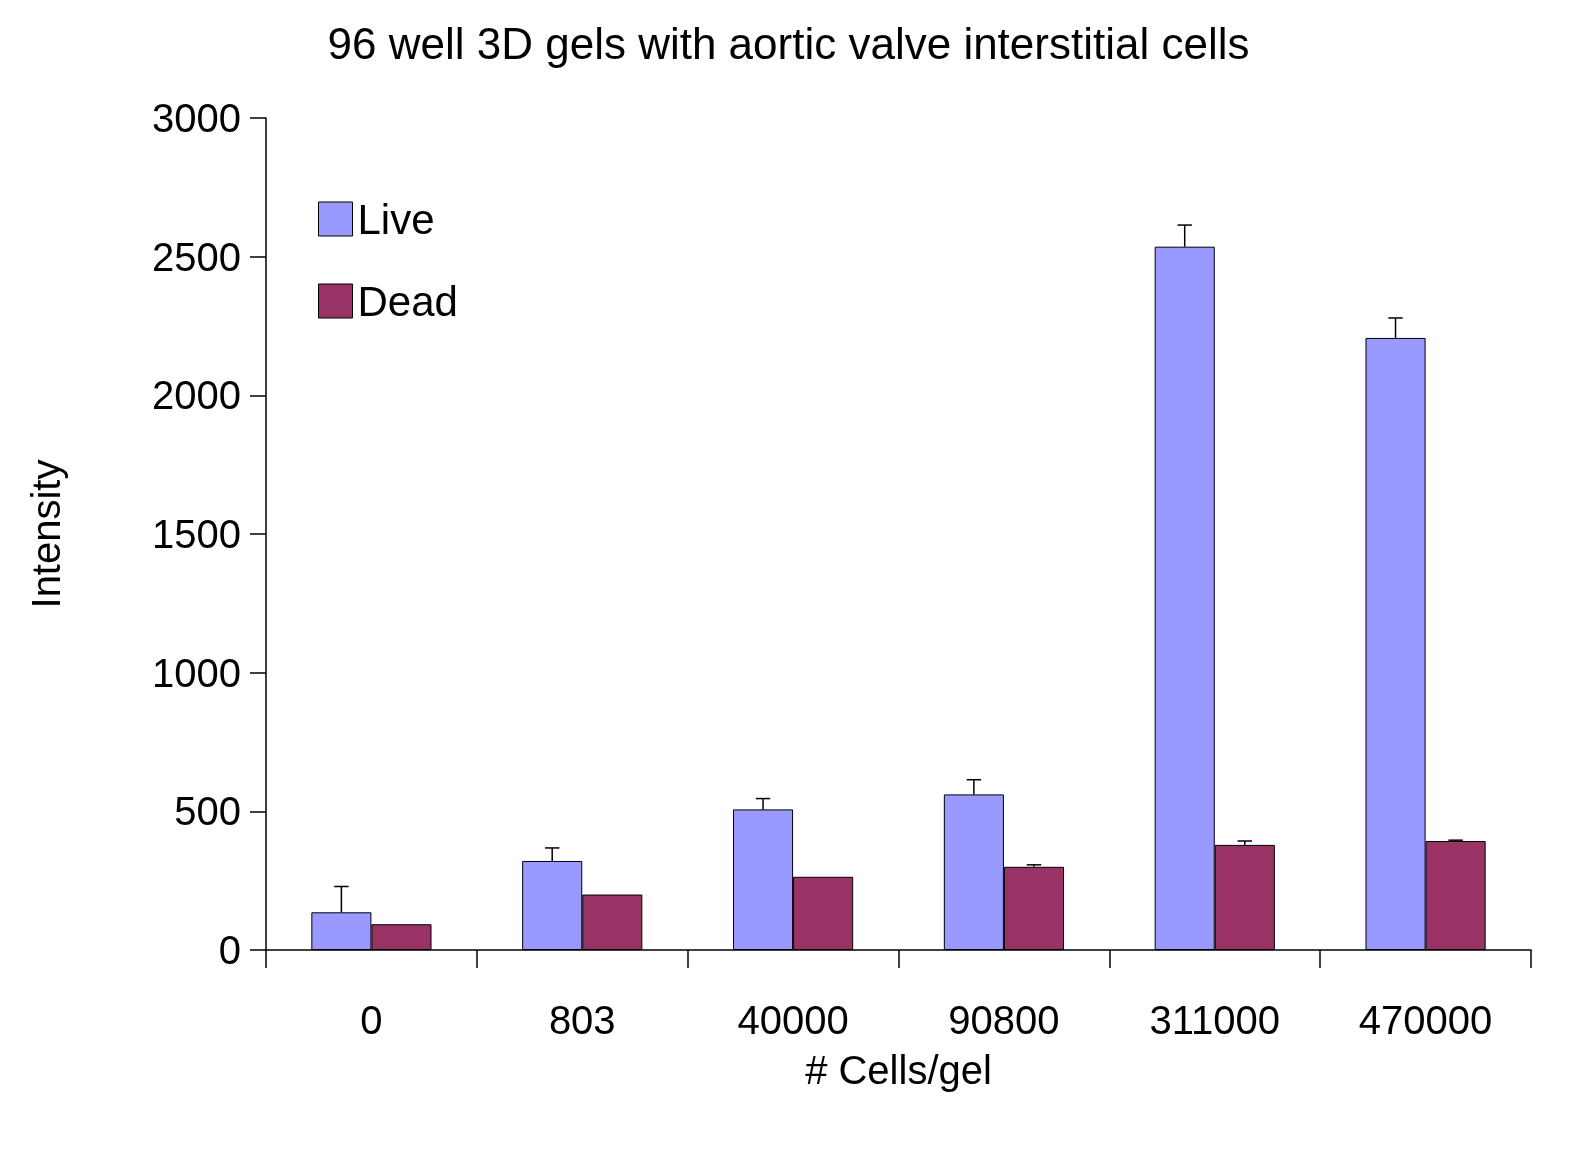 The height and width of the screenshot is (1156, 1577). What do you see at coordinates (898, 1070) in the screenshot?
I see `x-axis-title: # Cells/gel` at bounding box center [898, 1070].